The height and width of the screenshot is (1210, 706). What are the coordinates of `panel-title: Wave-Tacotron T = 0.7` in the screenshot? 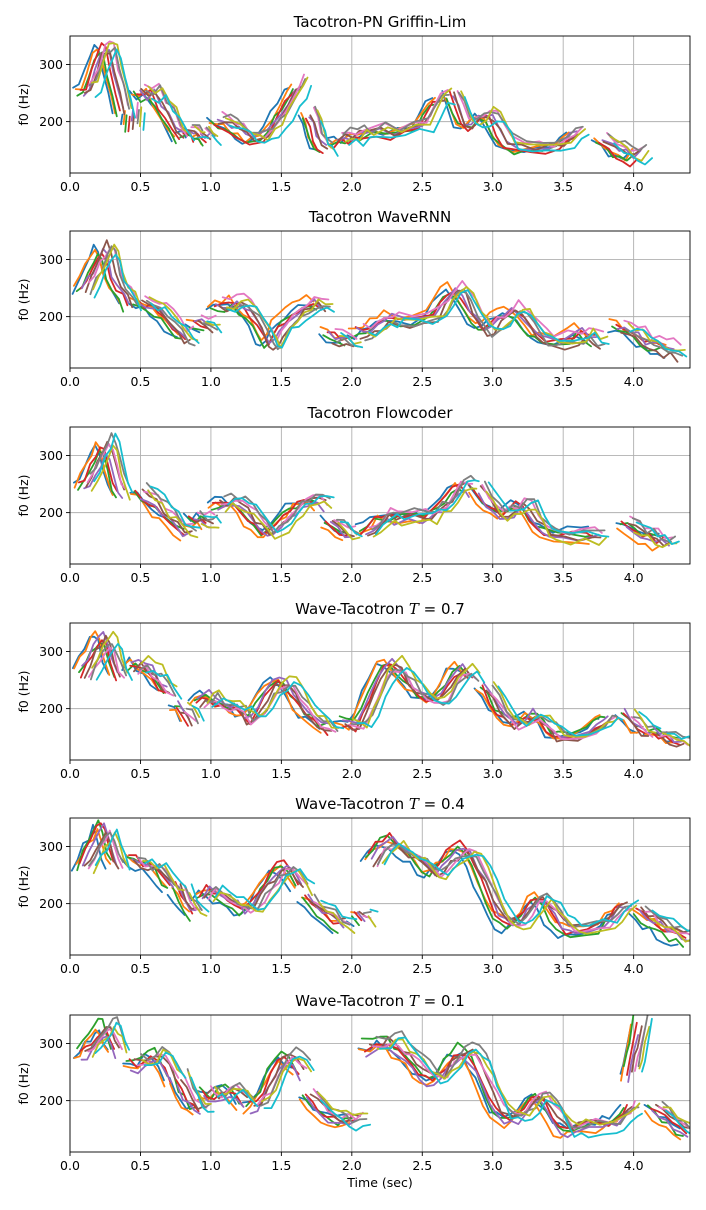 It's located at (380, 609).